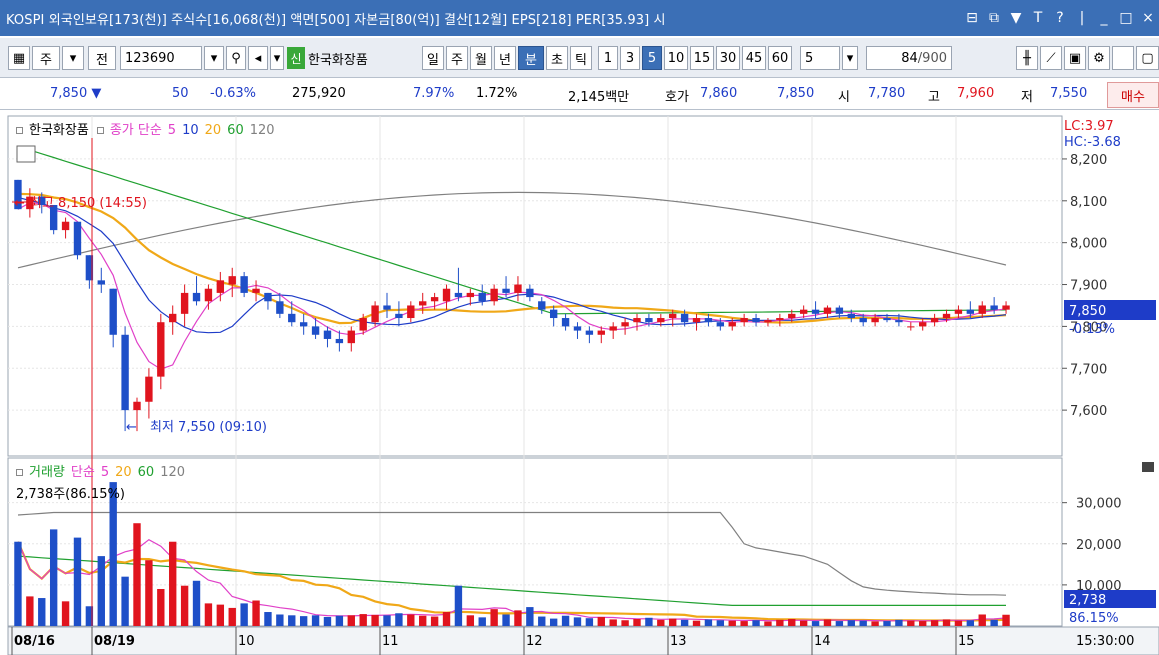 The width and height of the screenshot is (1159, 655). Describe the element at coordinates (433, 58) in the screenshot. I see `period-day-button: 일` at that location.